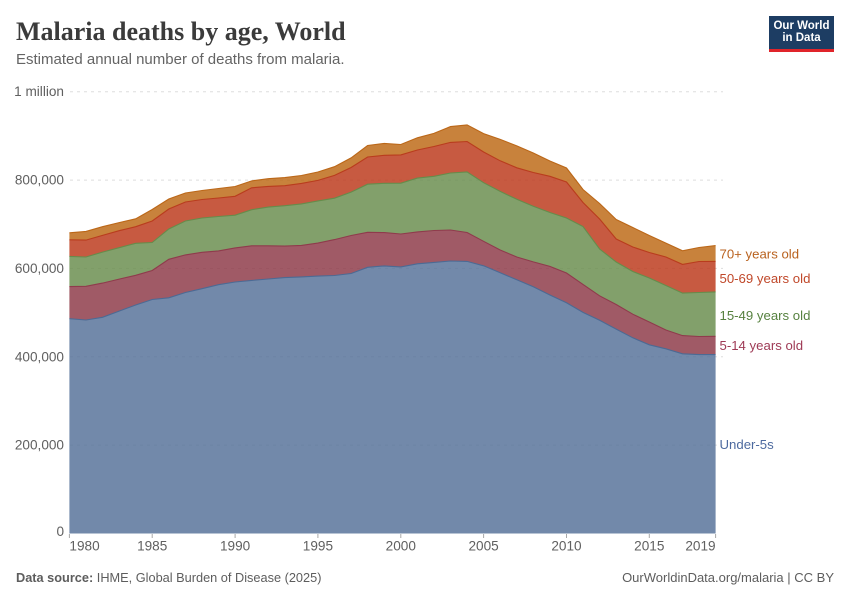 This screenshot has height=600, width=850. I want to click on svg-text: 2005, so click(483, 546).